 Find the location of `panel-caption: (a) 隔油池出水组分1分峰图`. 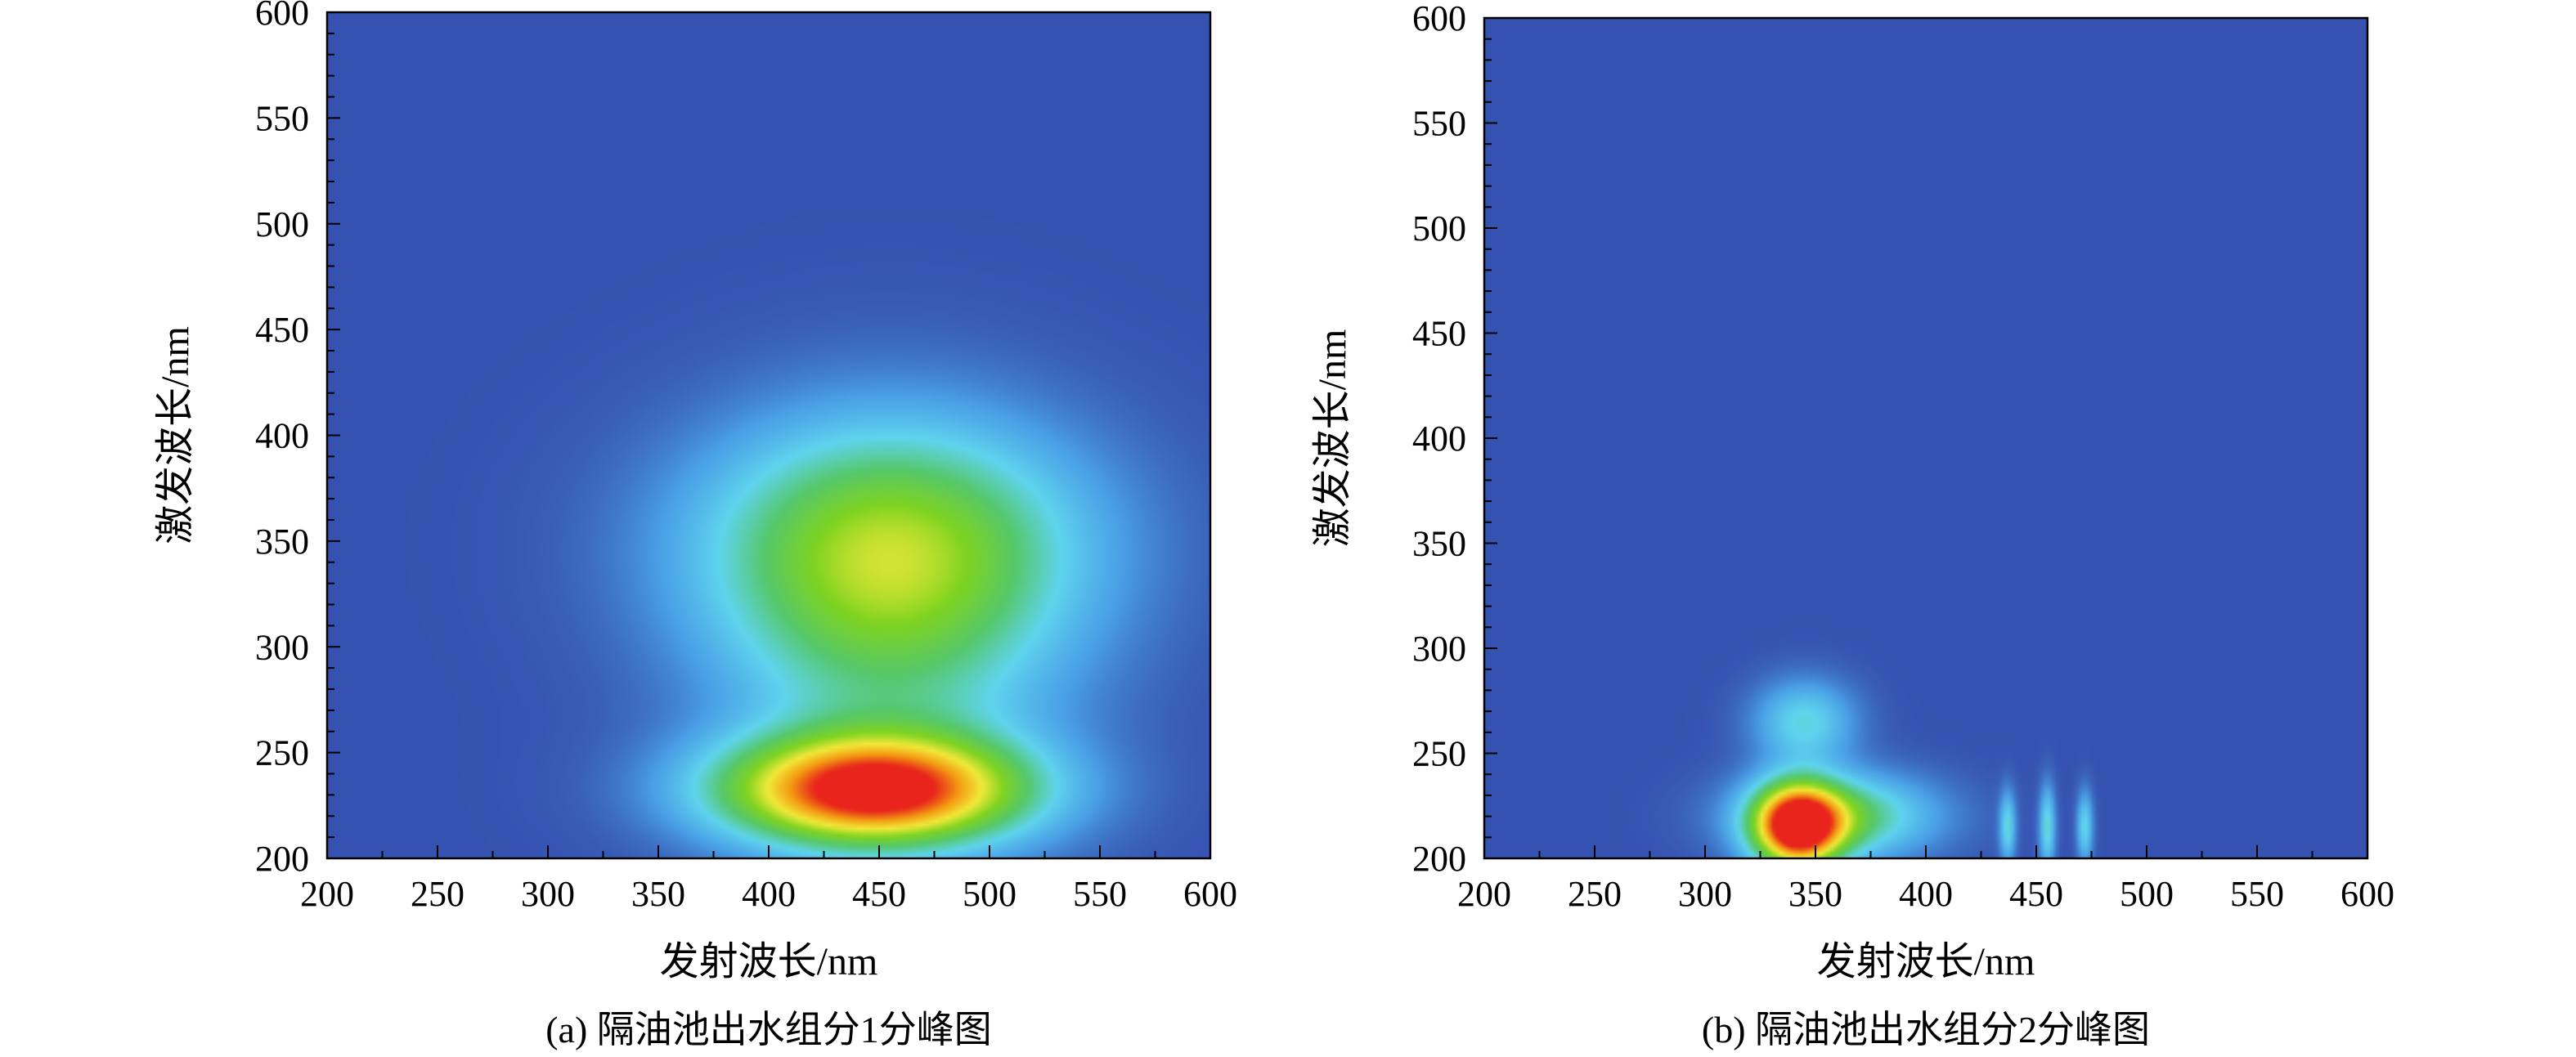

panel-caption: (a) 隔油池出水组分1分峰图 is located at coordinates (769, 1030).